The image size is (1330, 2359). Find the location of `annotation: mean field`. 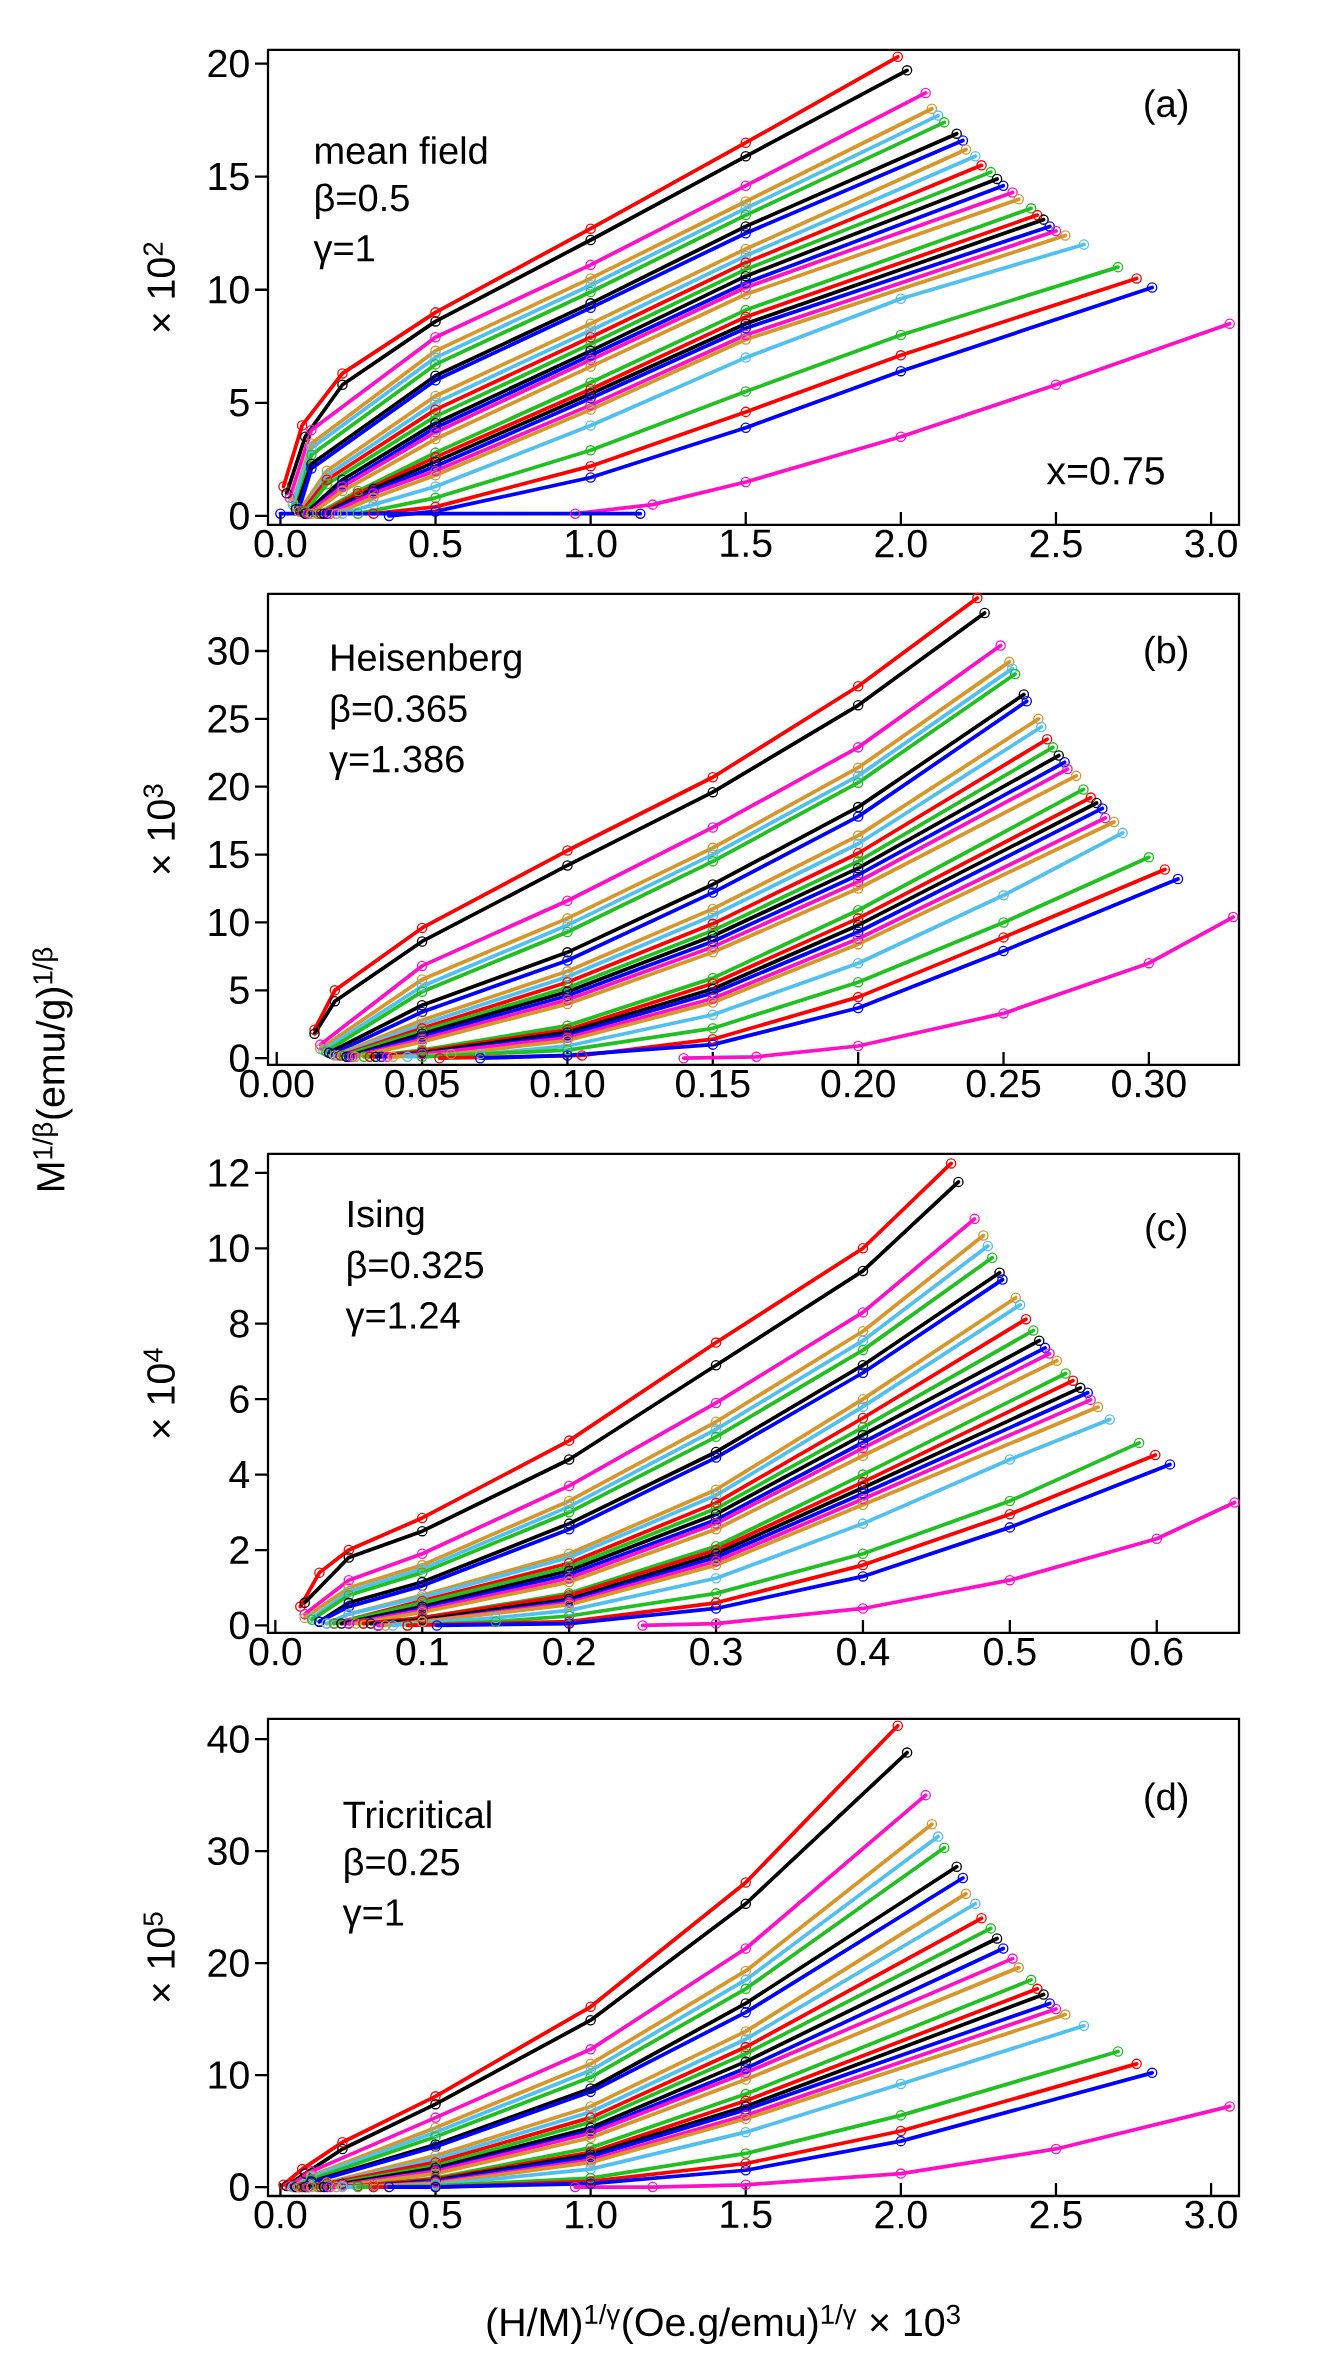

annotation: mean field is located at coordinates (401, 150).